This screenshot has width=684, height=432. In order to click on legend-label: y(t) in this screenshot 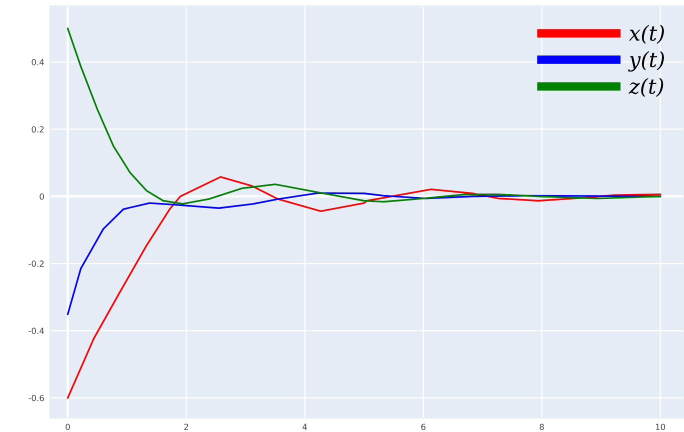, I will do `click(646, 61)`.